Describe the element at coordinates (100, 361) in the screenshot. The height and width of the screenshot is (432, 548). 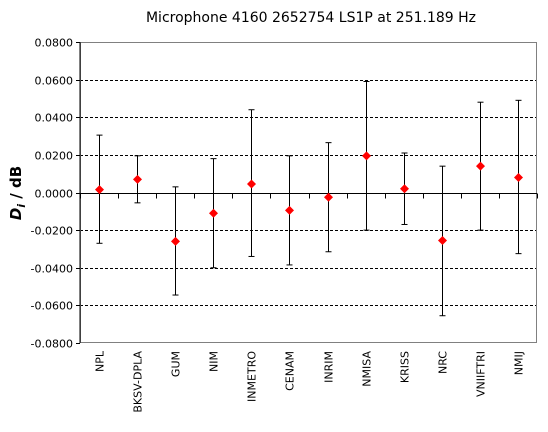
I see `x-category-label: NPL` at that location.